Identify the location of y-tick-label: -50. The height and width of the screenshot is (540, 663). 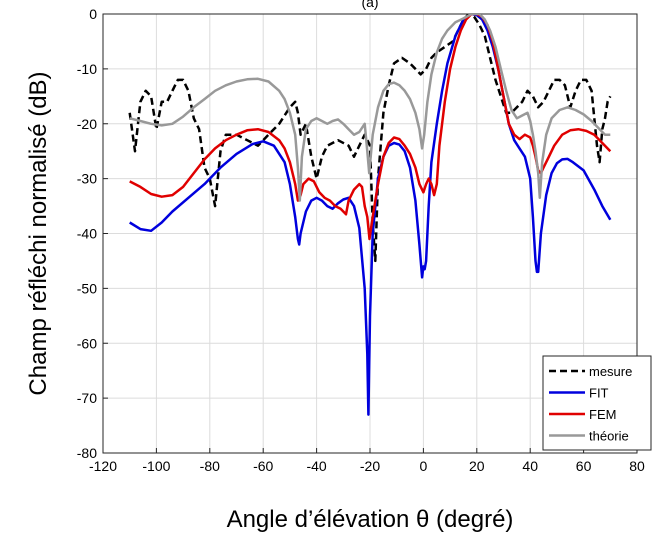
(87, 288).